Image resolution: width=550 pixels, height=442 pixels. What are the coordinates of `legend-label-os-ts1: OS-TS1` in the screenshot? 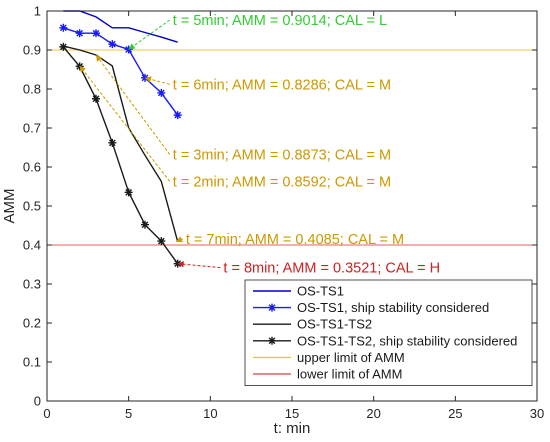 It's located at (320, 291).